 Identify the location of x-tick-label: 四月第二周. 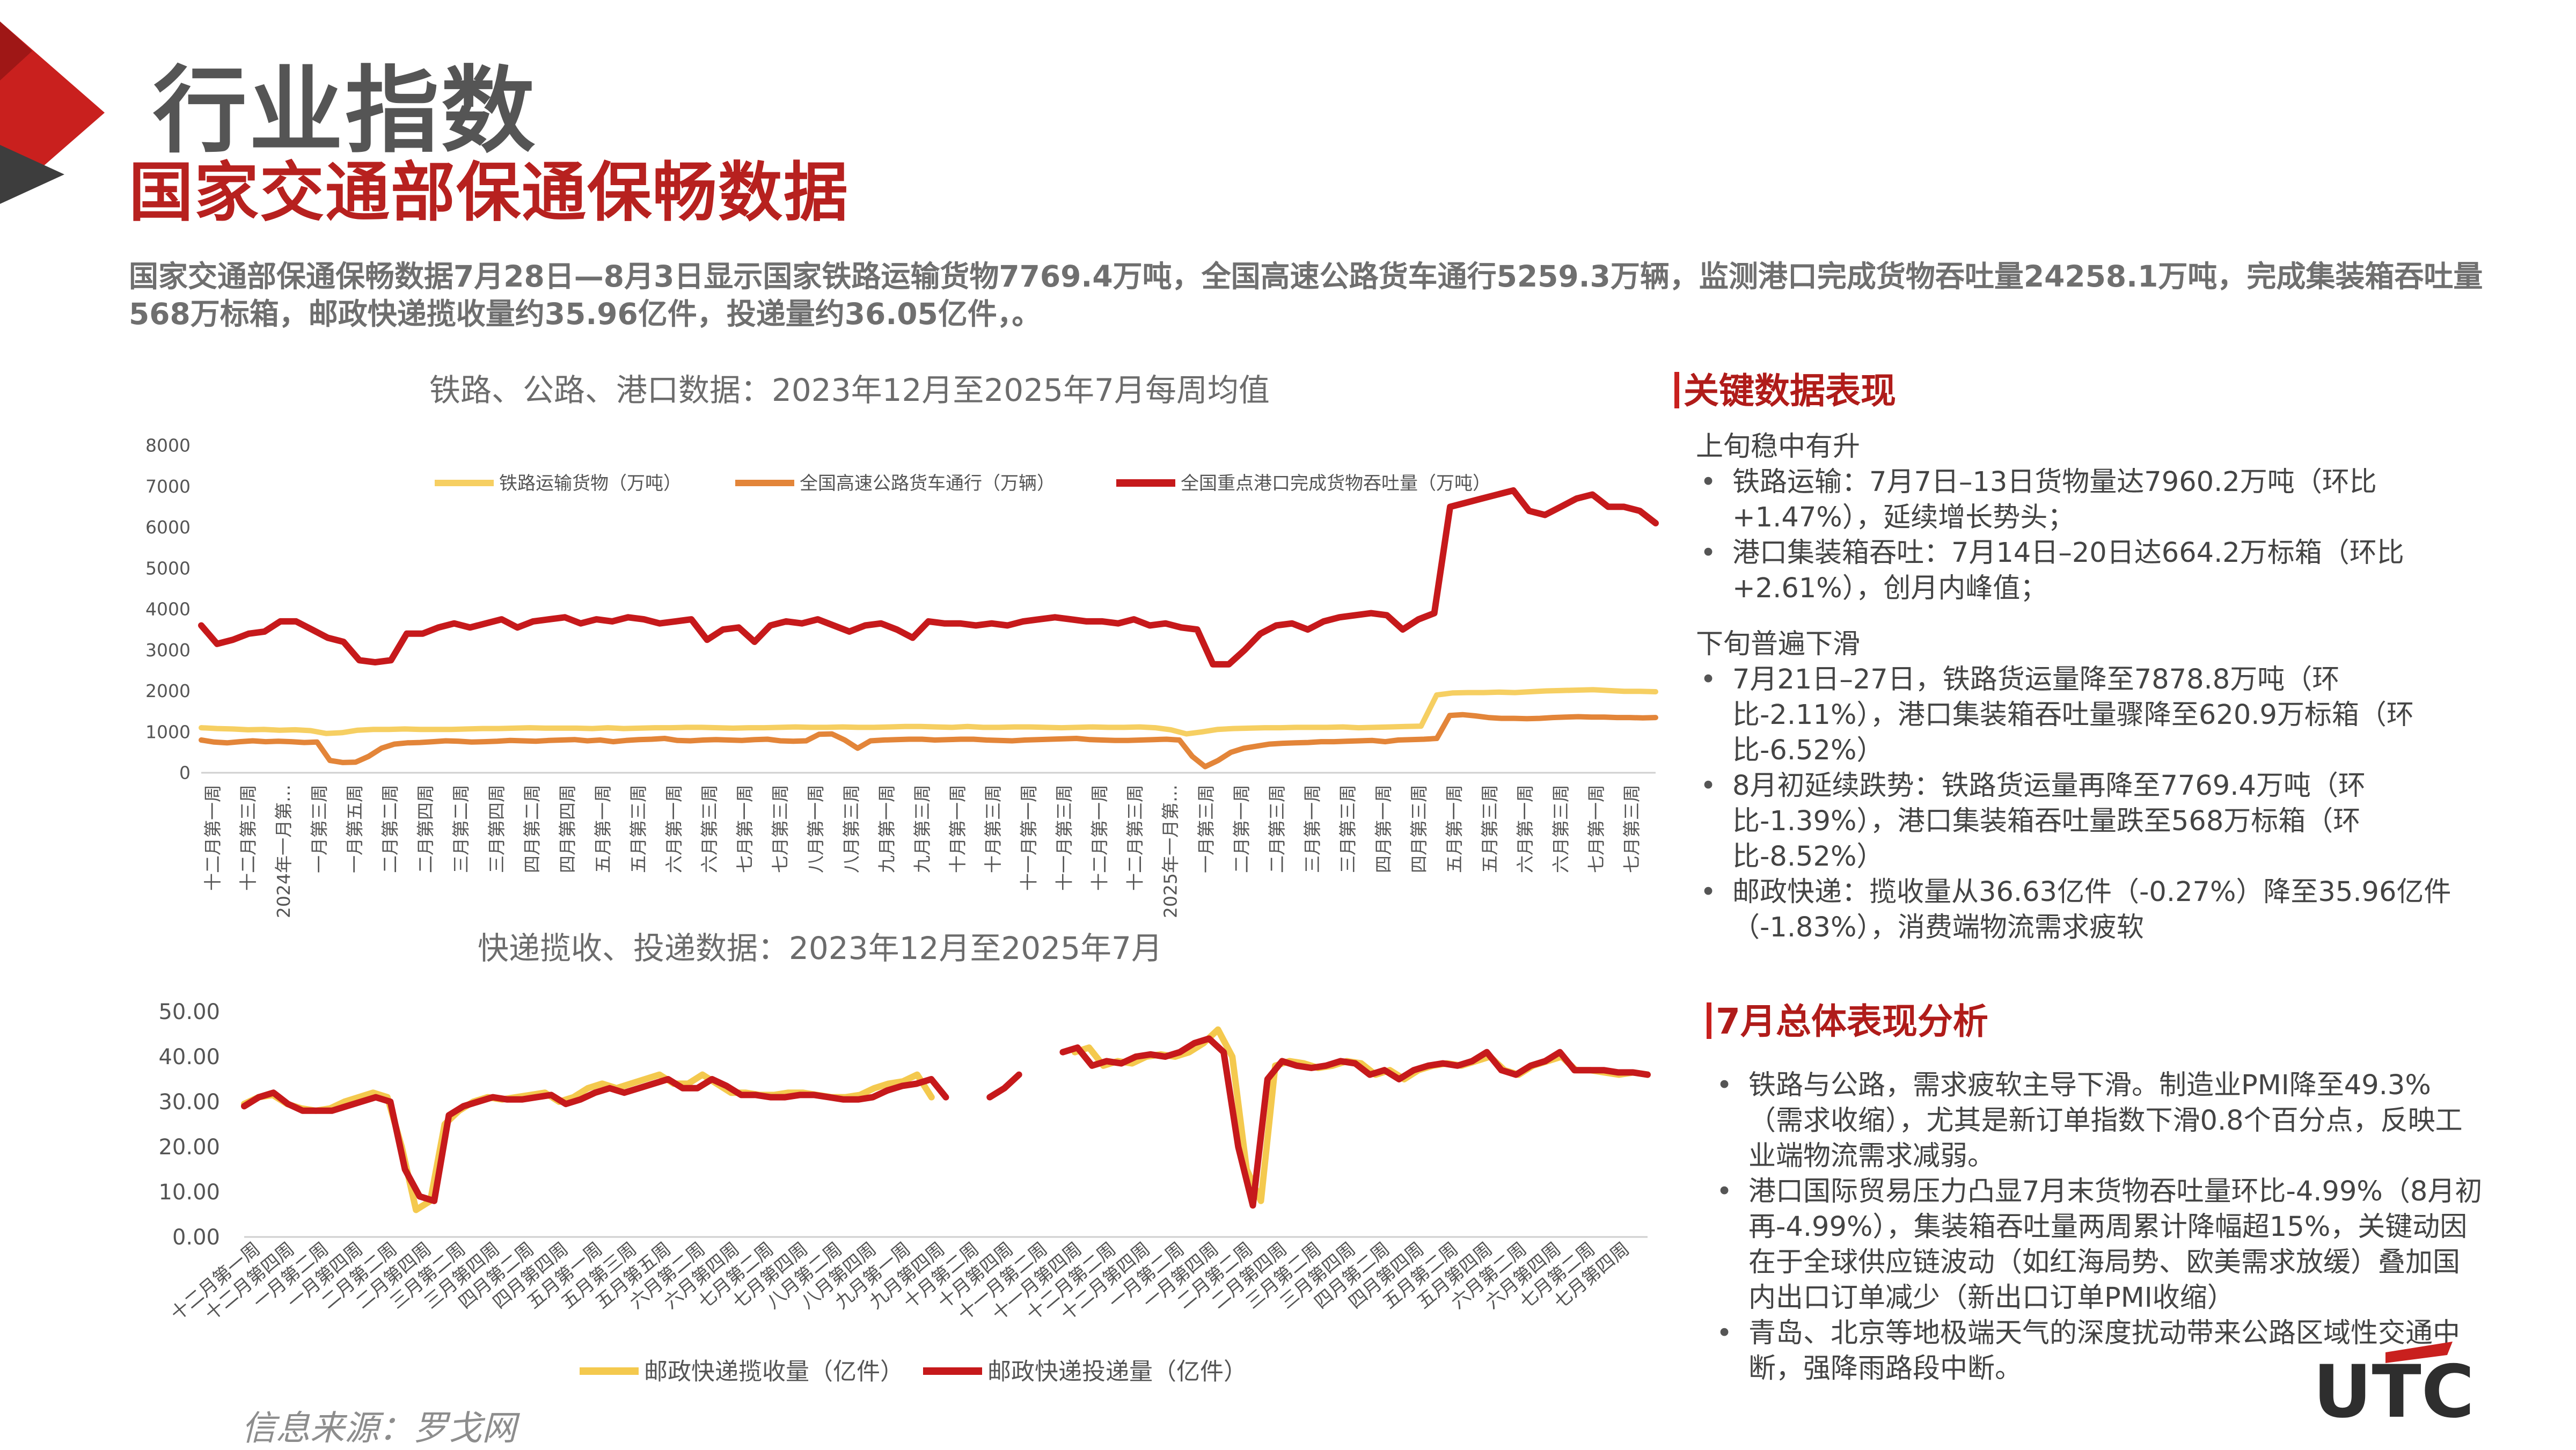
(532, 829).